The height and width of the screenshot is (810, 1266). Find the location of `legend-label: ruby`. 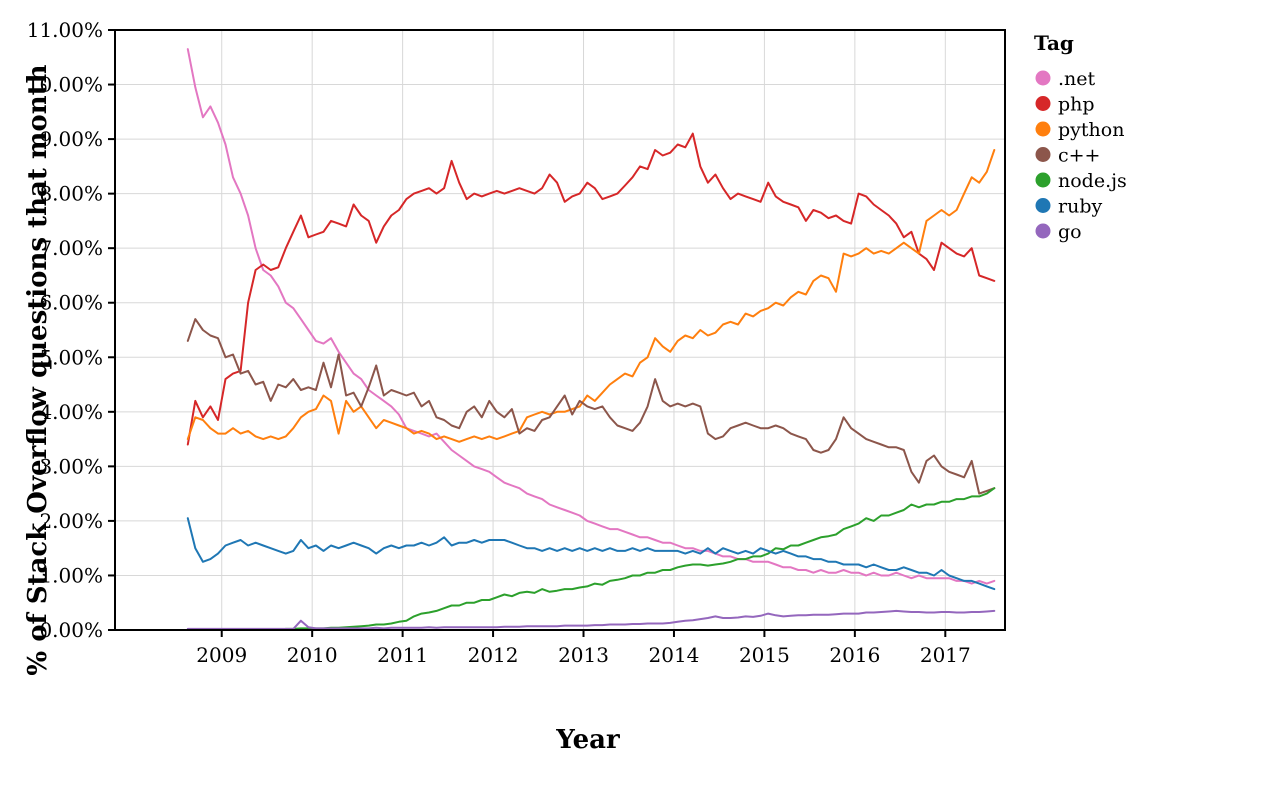

legend-label: ruby is located at coordinates (1080, 207).